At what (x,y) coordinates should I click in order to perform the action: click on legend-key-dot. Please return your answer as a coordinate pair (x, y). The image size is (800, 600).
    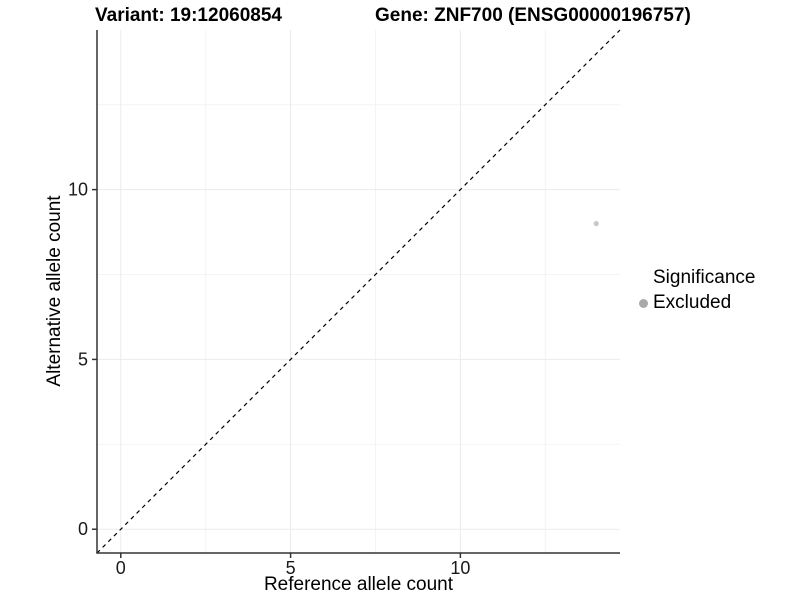
    Looking at the image, I should click on (643, 303).